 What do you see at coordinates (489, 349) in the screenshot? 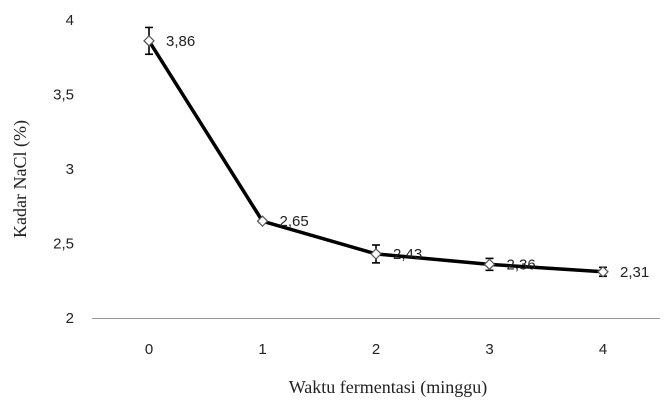
I see `x-tick-label: 3` at bounding box center [489, 349].